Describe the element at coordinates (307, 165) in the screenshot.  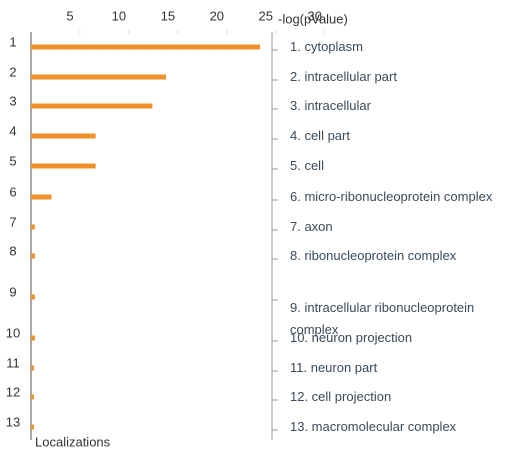
I see `category-label: 5. cell` at that location.